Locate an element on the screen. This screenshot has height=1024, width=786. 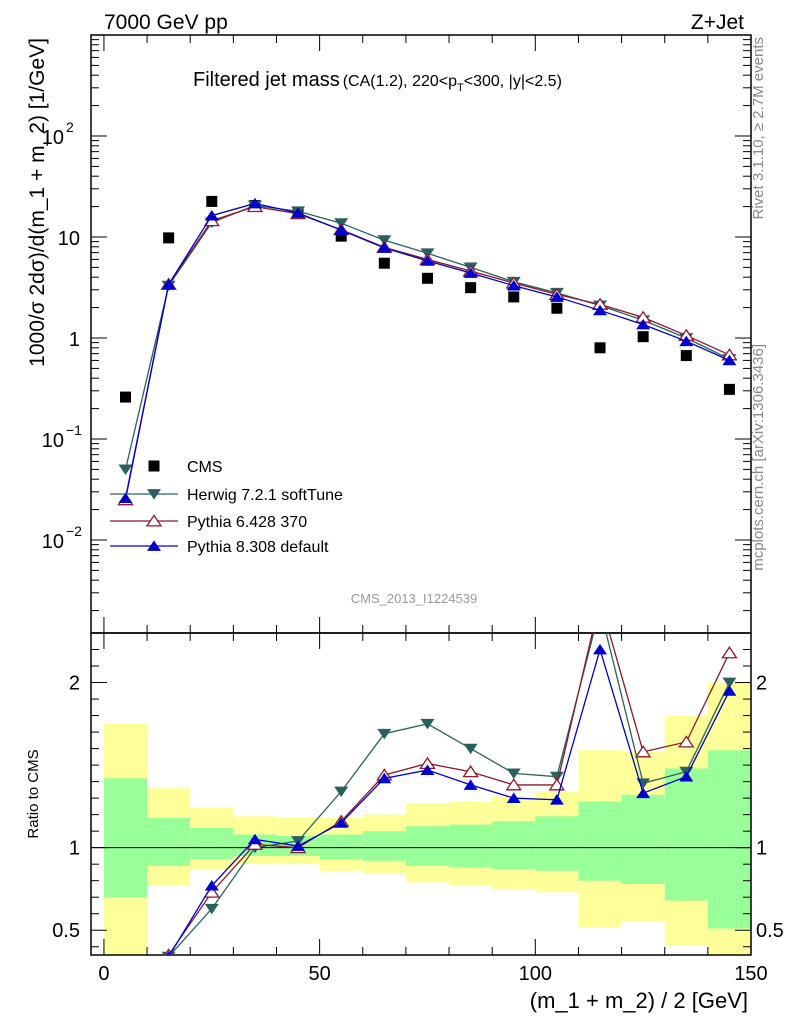
y-tick-base: 1 is located at coordinates (74, 340).